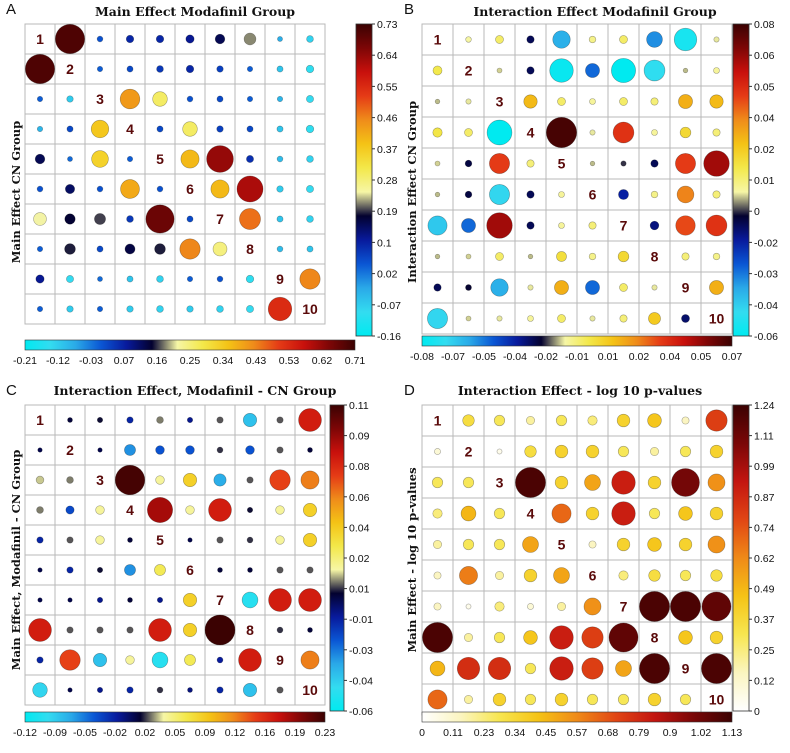 The image size is (790, 753). I want to click on colorbar-tick-label: 0.06, so click(764, 56).